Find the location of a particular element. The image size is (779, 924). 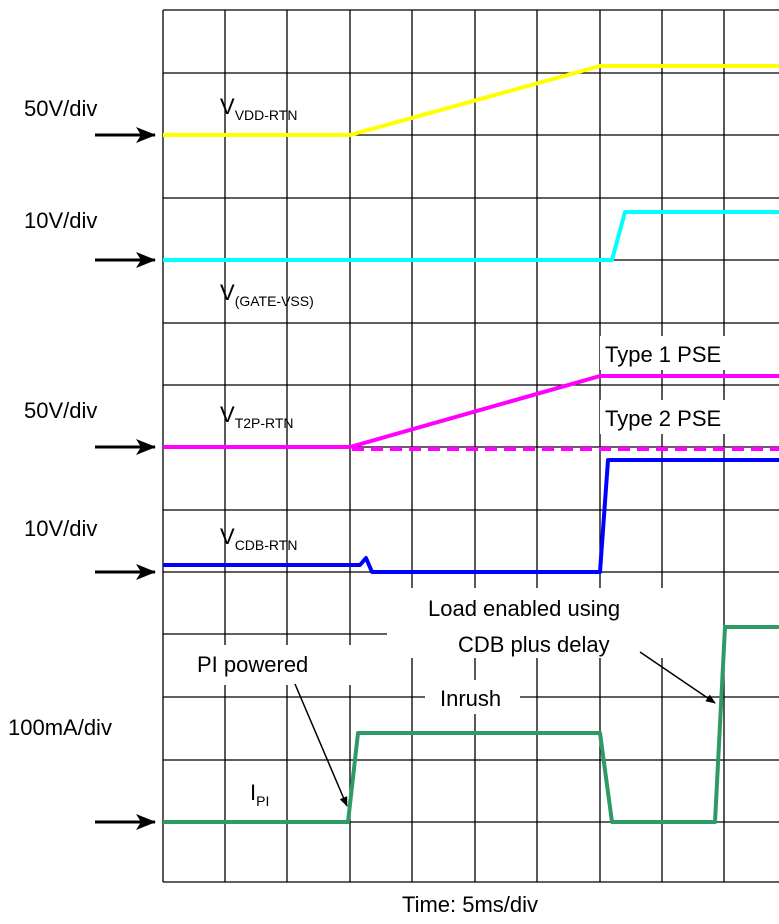

trace-t2p-type1 is located at coordinates (471, 411).